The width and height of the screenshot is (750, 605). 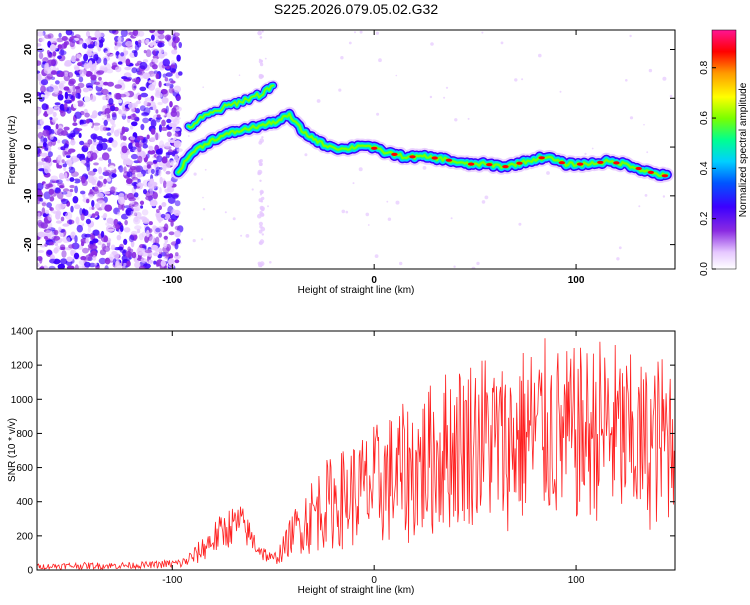 What do you see at coordinates (28, 244) in the screenshot?
I see `y-tick-label: -20` at bounding box center [28, 244].